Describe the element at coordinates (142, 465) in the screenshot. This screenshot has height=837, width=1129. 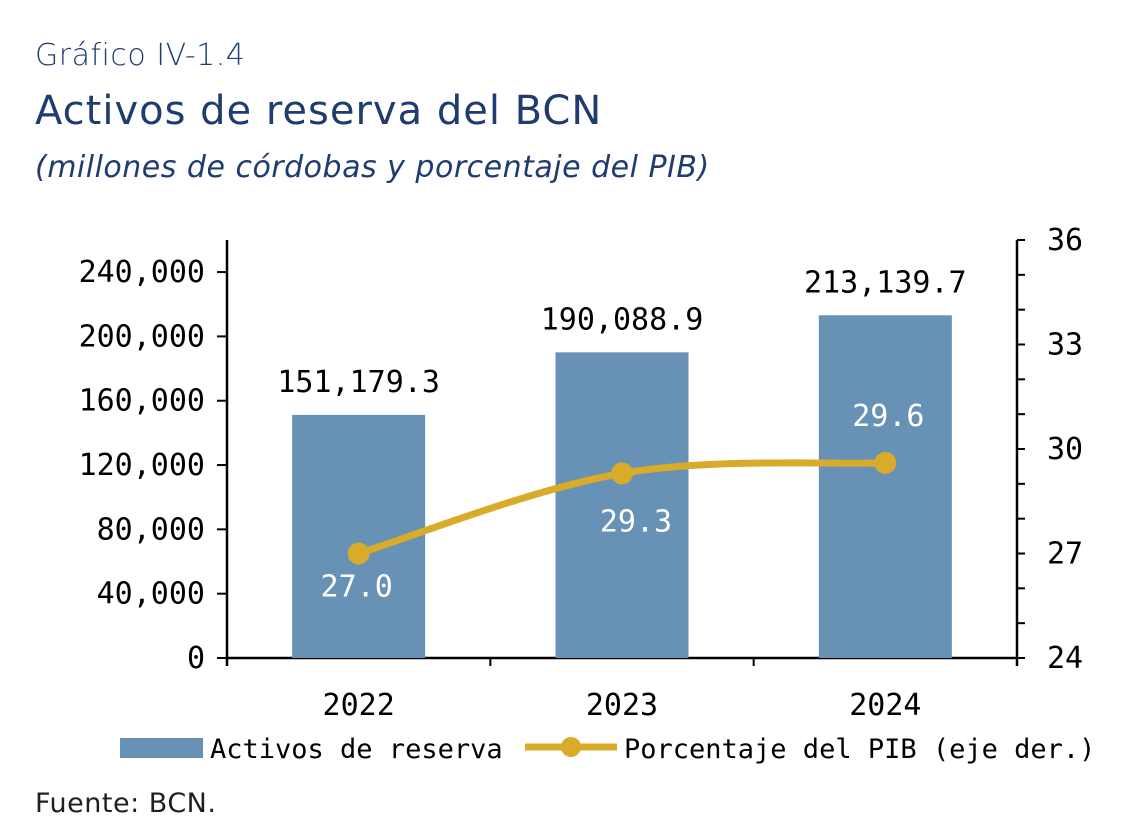
I see `left-tick-label: 120,000` at that location.